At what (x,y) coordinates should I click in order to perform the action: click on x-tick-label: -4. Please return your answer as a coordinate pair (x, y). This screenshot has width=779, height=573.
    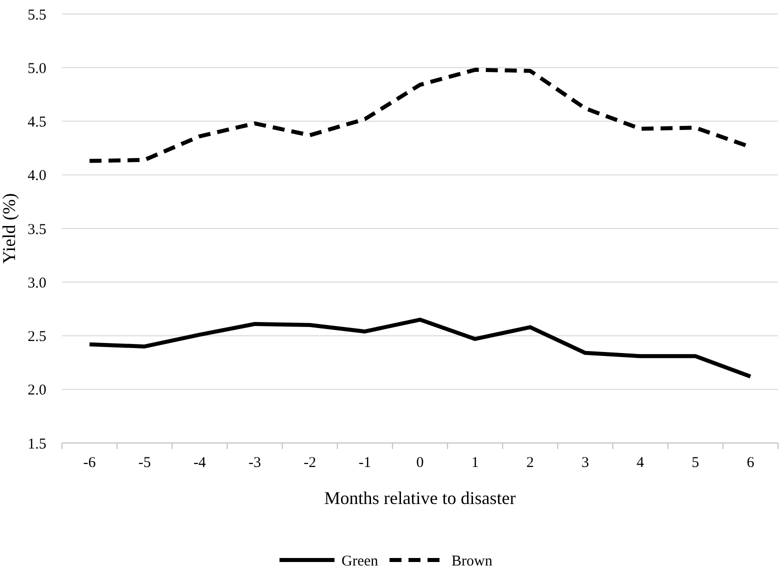
    Looking at the image, I should click on (199, 463).